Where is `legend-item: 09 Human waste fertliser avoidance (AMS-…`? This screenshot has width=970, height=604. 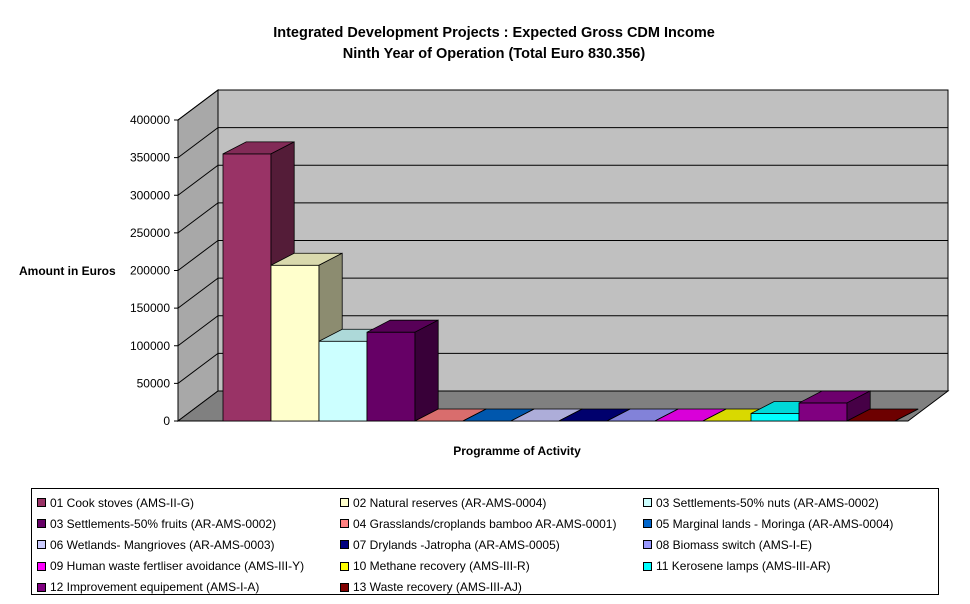
legend-item: 09 Human waste fertliser avoidance (AMS-… is located at coordinates (188, 566).